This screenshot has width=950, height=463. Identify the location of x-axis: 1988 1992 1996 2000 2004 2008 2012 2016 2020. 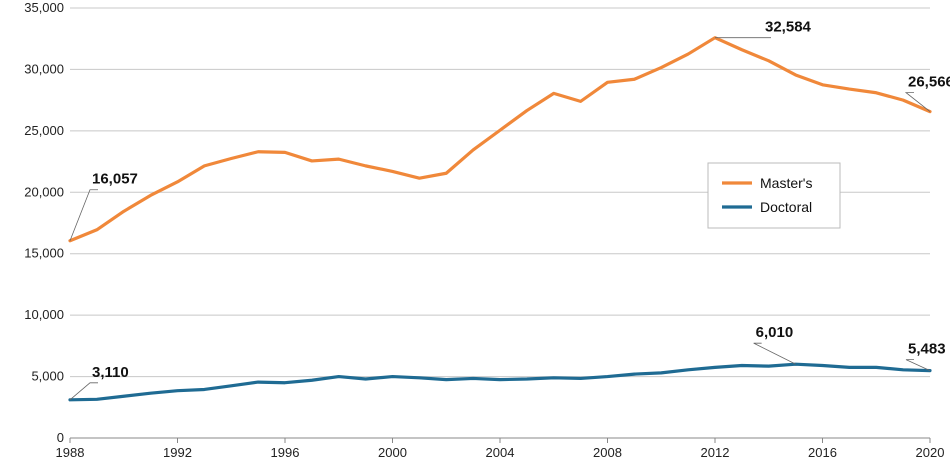
(500, 449).